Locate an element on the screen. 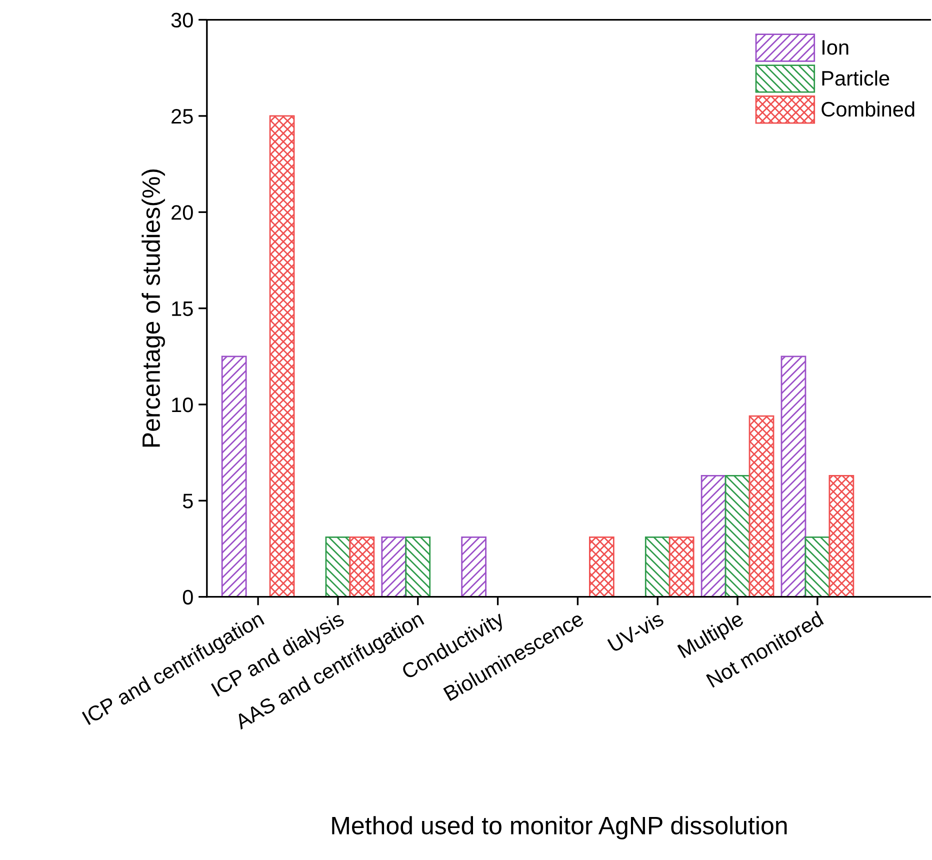  y-tick-label: 5 is located at coordinates (187, 501).